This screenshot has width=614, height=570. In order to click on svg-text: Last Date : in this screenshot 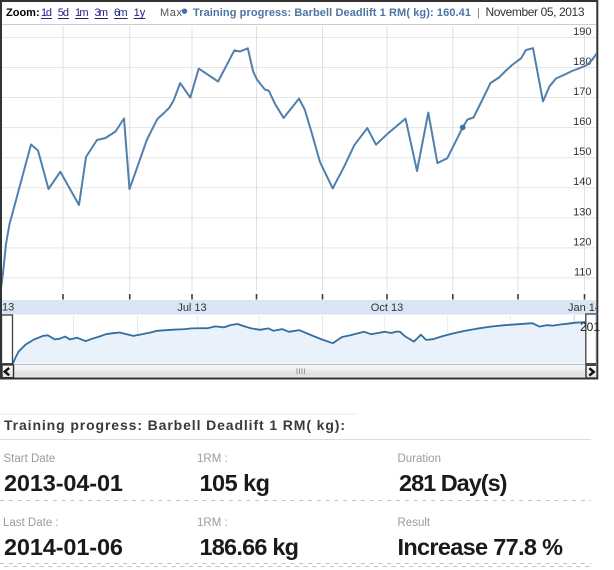, I will do `click(31, 523)`.